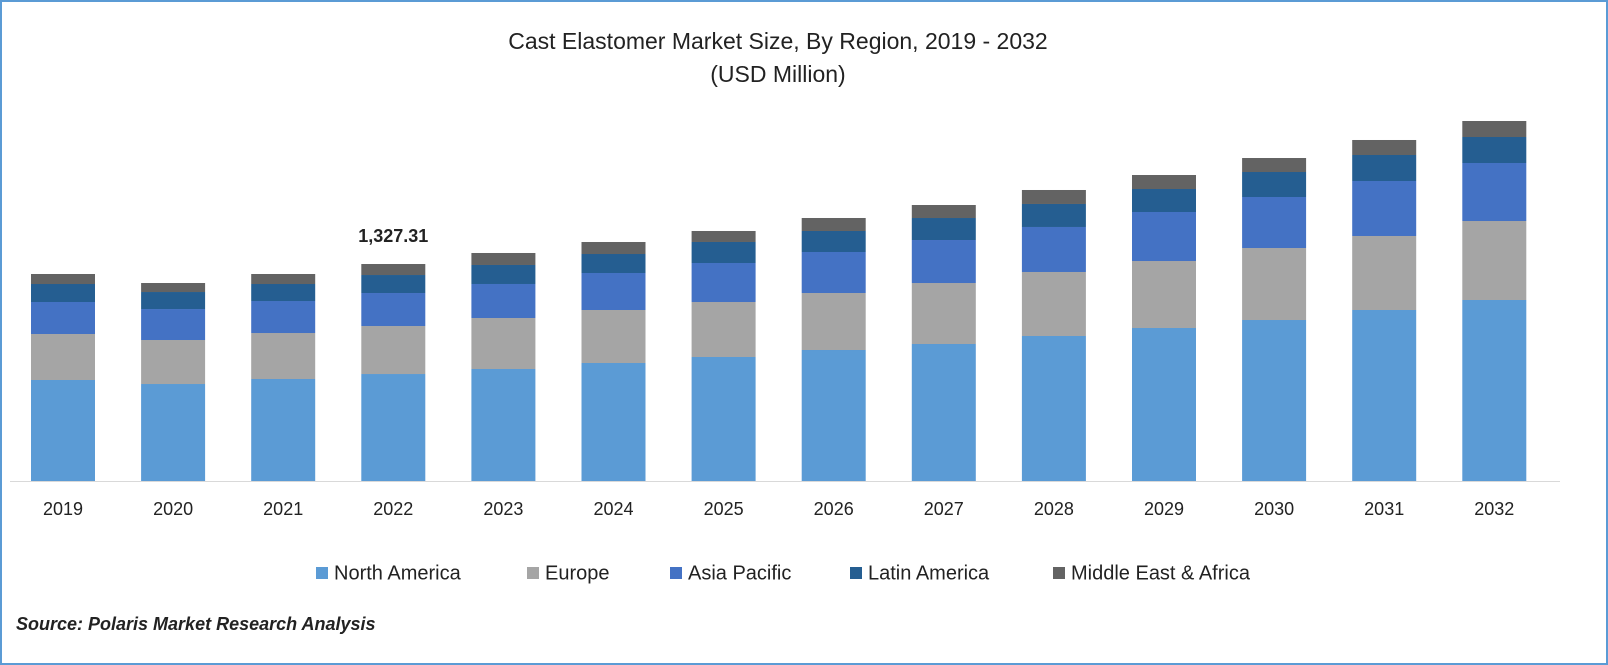  I want to click on x-tick-label: 2021, so click(283, 509).